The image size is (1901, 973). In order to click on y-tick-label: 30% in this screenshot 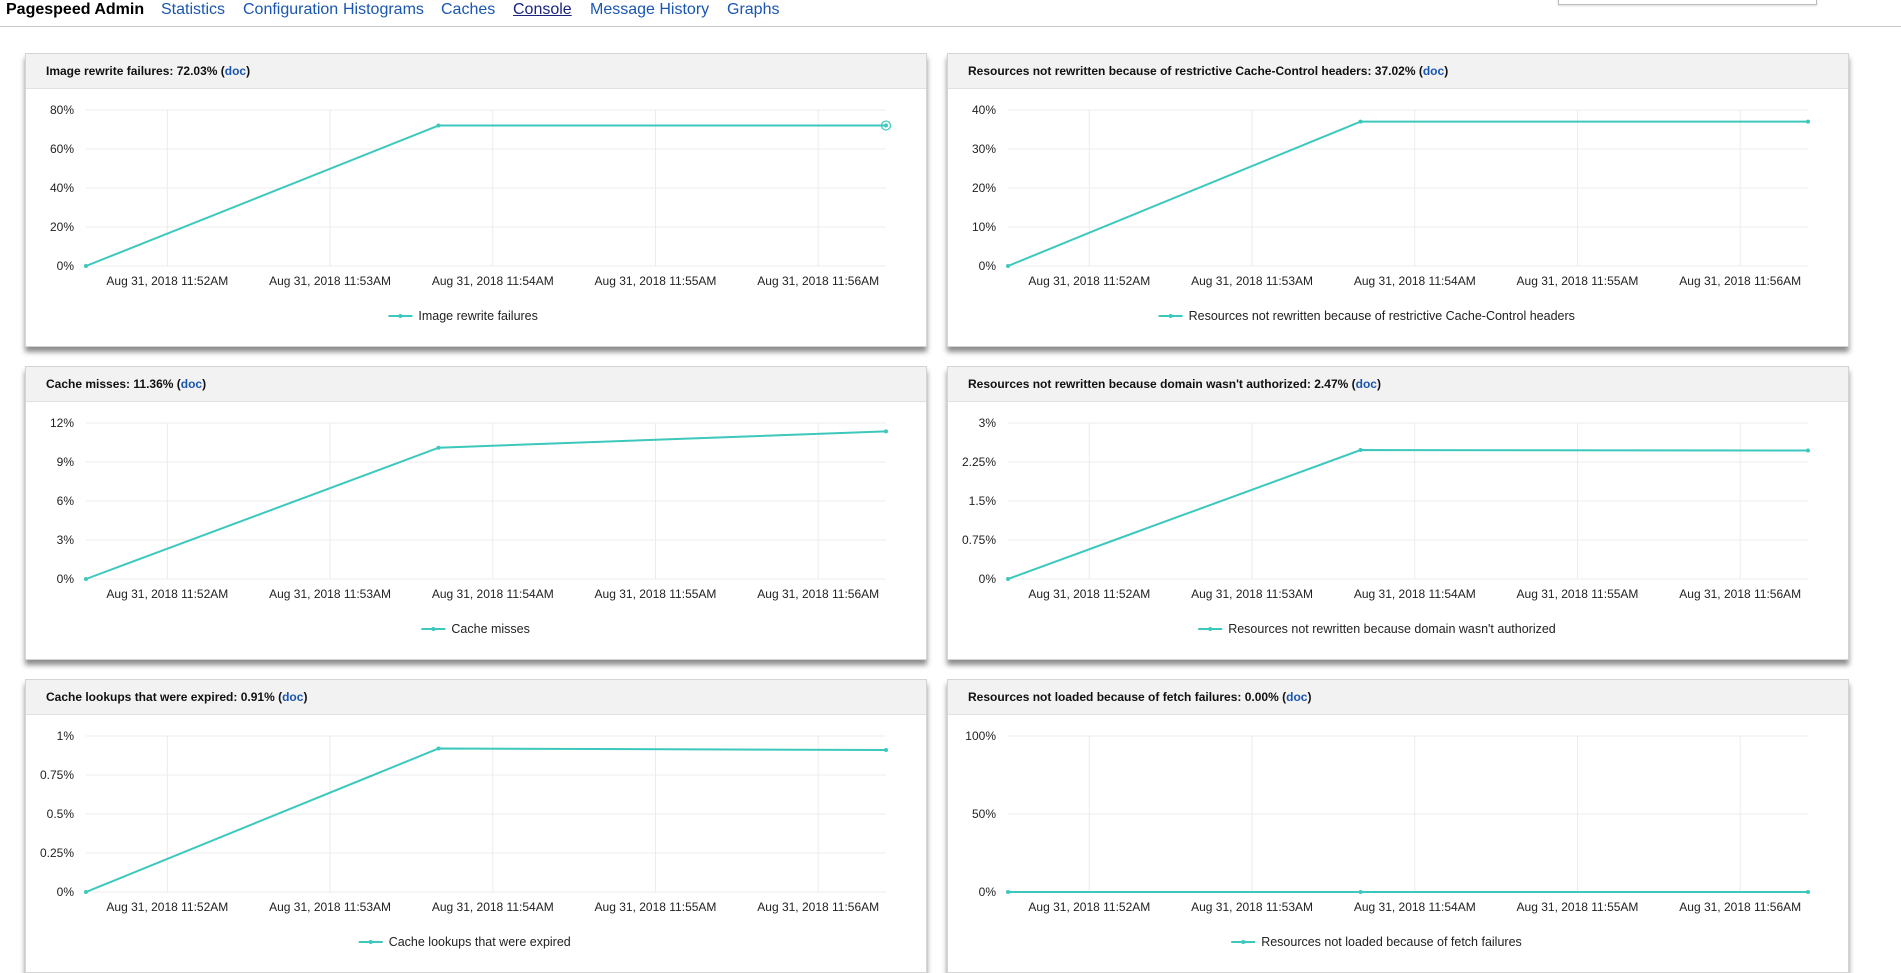, I will do `click(984, 149)`.